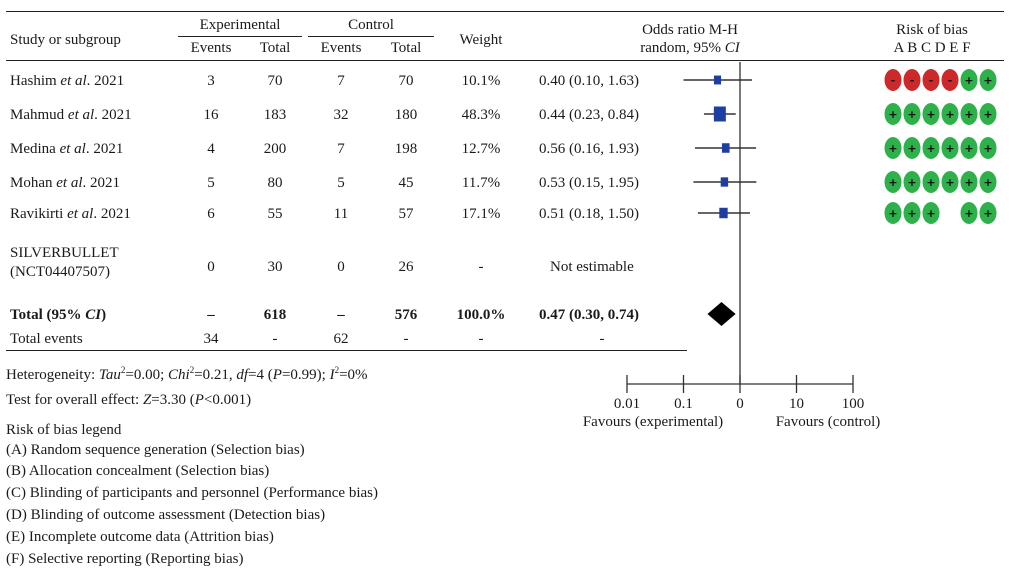 This screenshot has height=571, width=1009. Describe the element at coordinates (406, 48) in the screenshot. I see `col-header-ctl-total: Total` at that location.